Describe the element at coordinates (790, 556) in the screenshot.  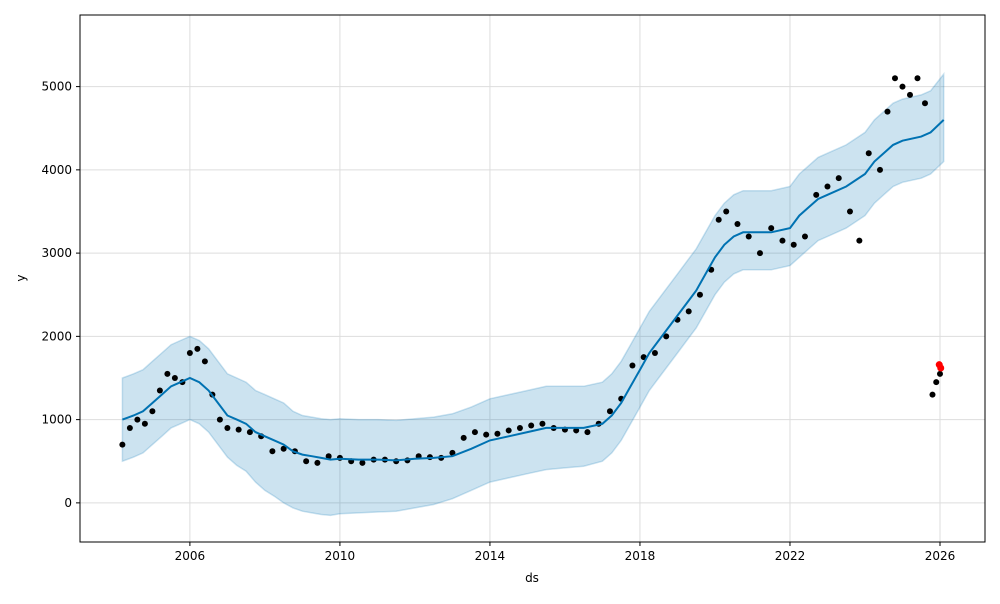
I see `x-tick-label: 2022` at that location.